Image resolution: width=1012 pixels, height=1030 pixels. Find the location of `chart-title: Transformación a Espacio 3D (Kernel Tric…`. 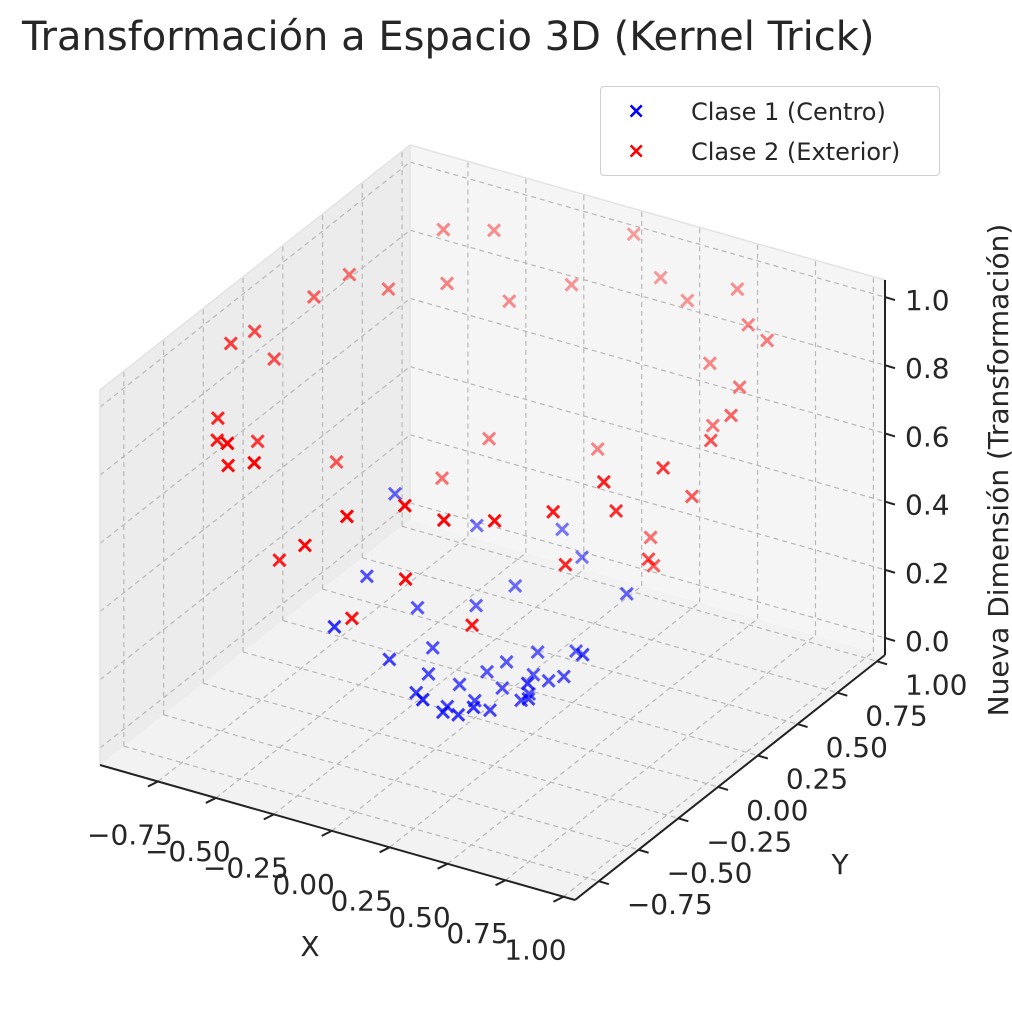

chart-title: Transformación a Espacio 3D (Kernel Tric… is located at coordinates (448, 37).